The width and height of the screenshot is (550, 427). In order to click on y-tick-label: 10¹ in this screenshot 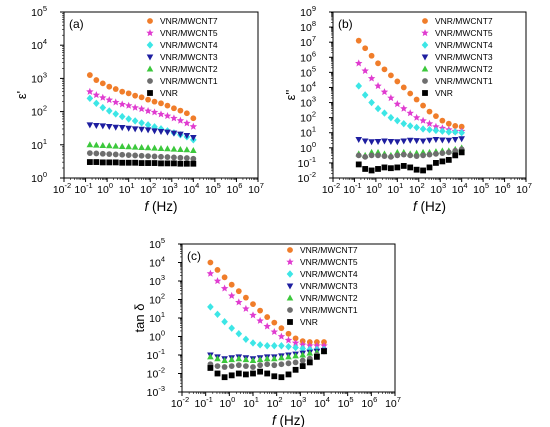, I will do `click(39, 144)`.